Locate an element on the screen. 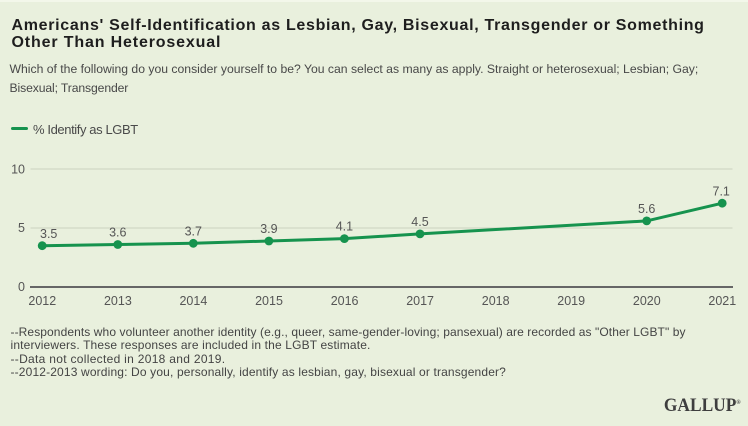 The height and width of the screenshot is (426, 748). svg-text: 2013 is located at coordinates (118, 301).